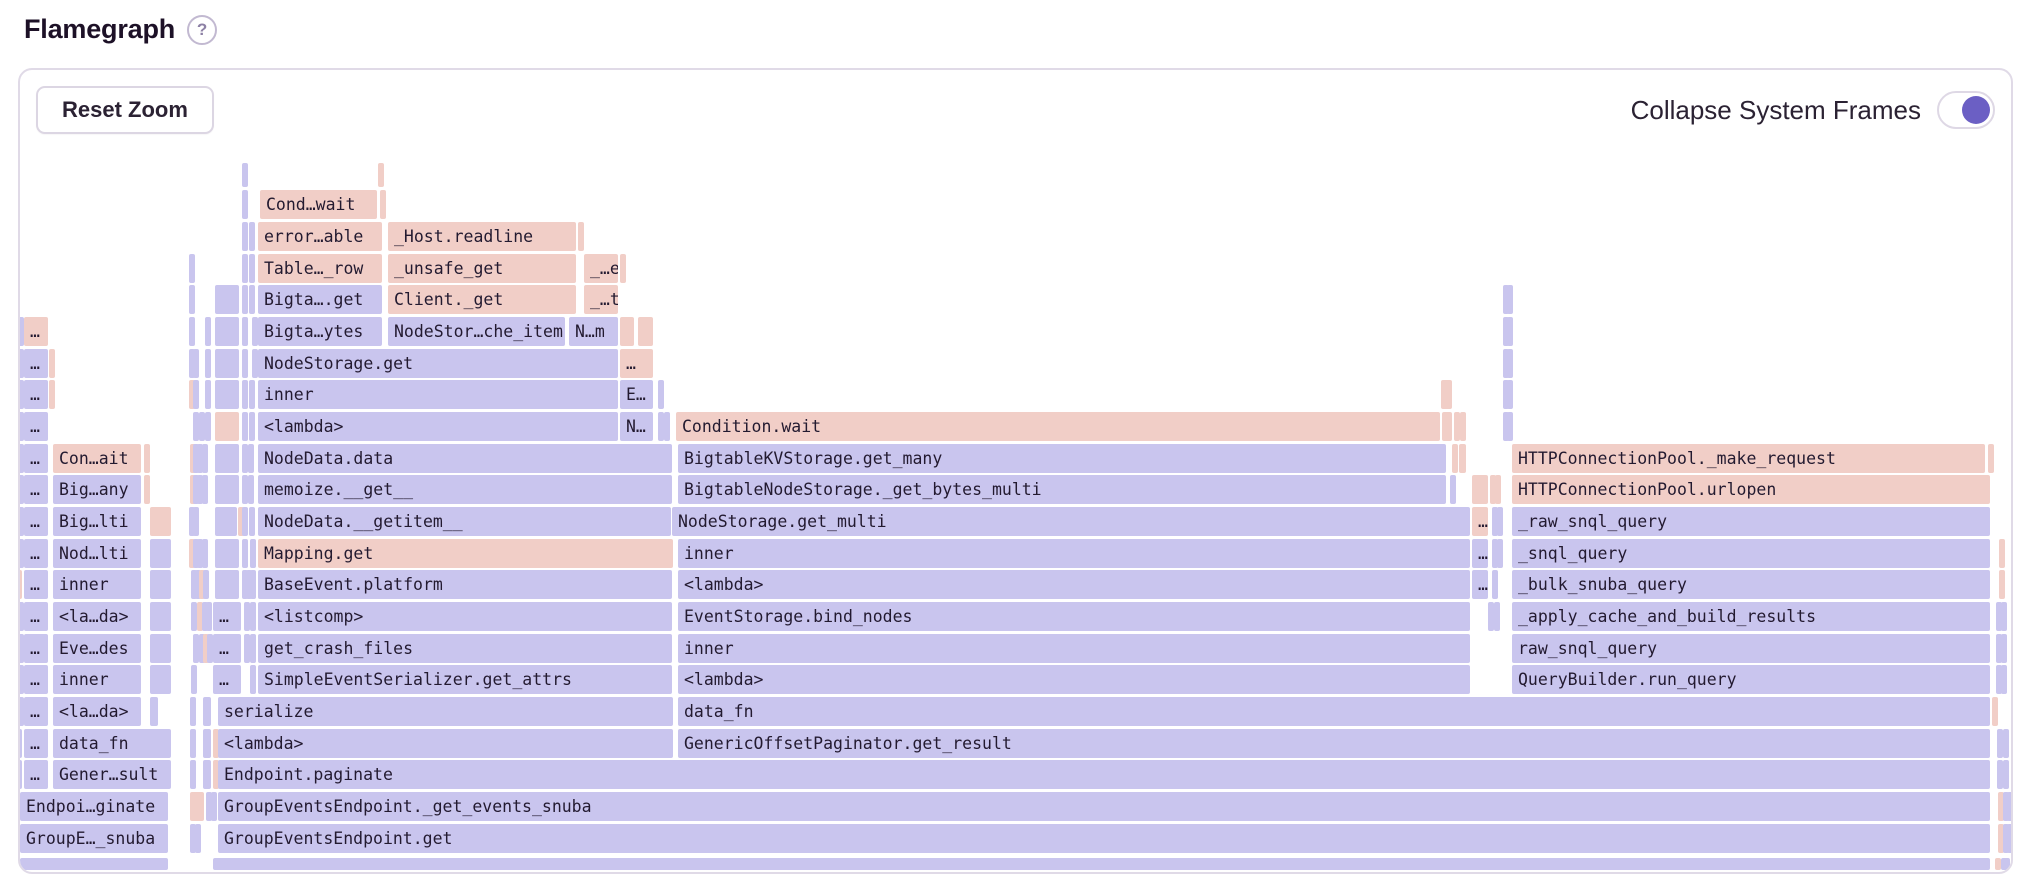  I want to click on frame-bar: <la…da>, so click(97, 616).